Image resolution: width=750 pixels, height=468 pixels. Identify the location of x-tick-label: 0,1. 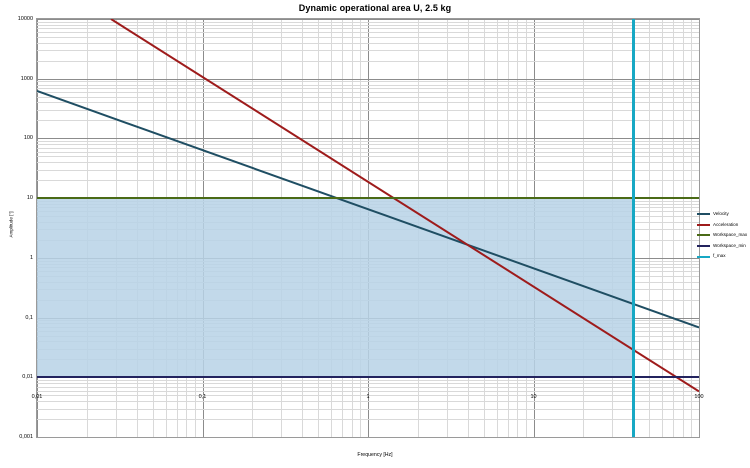
(202, 397).